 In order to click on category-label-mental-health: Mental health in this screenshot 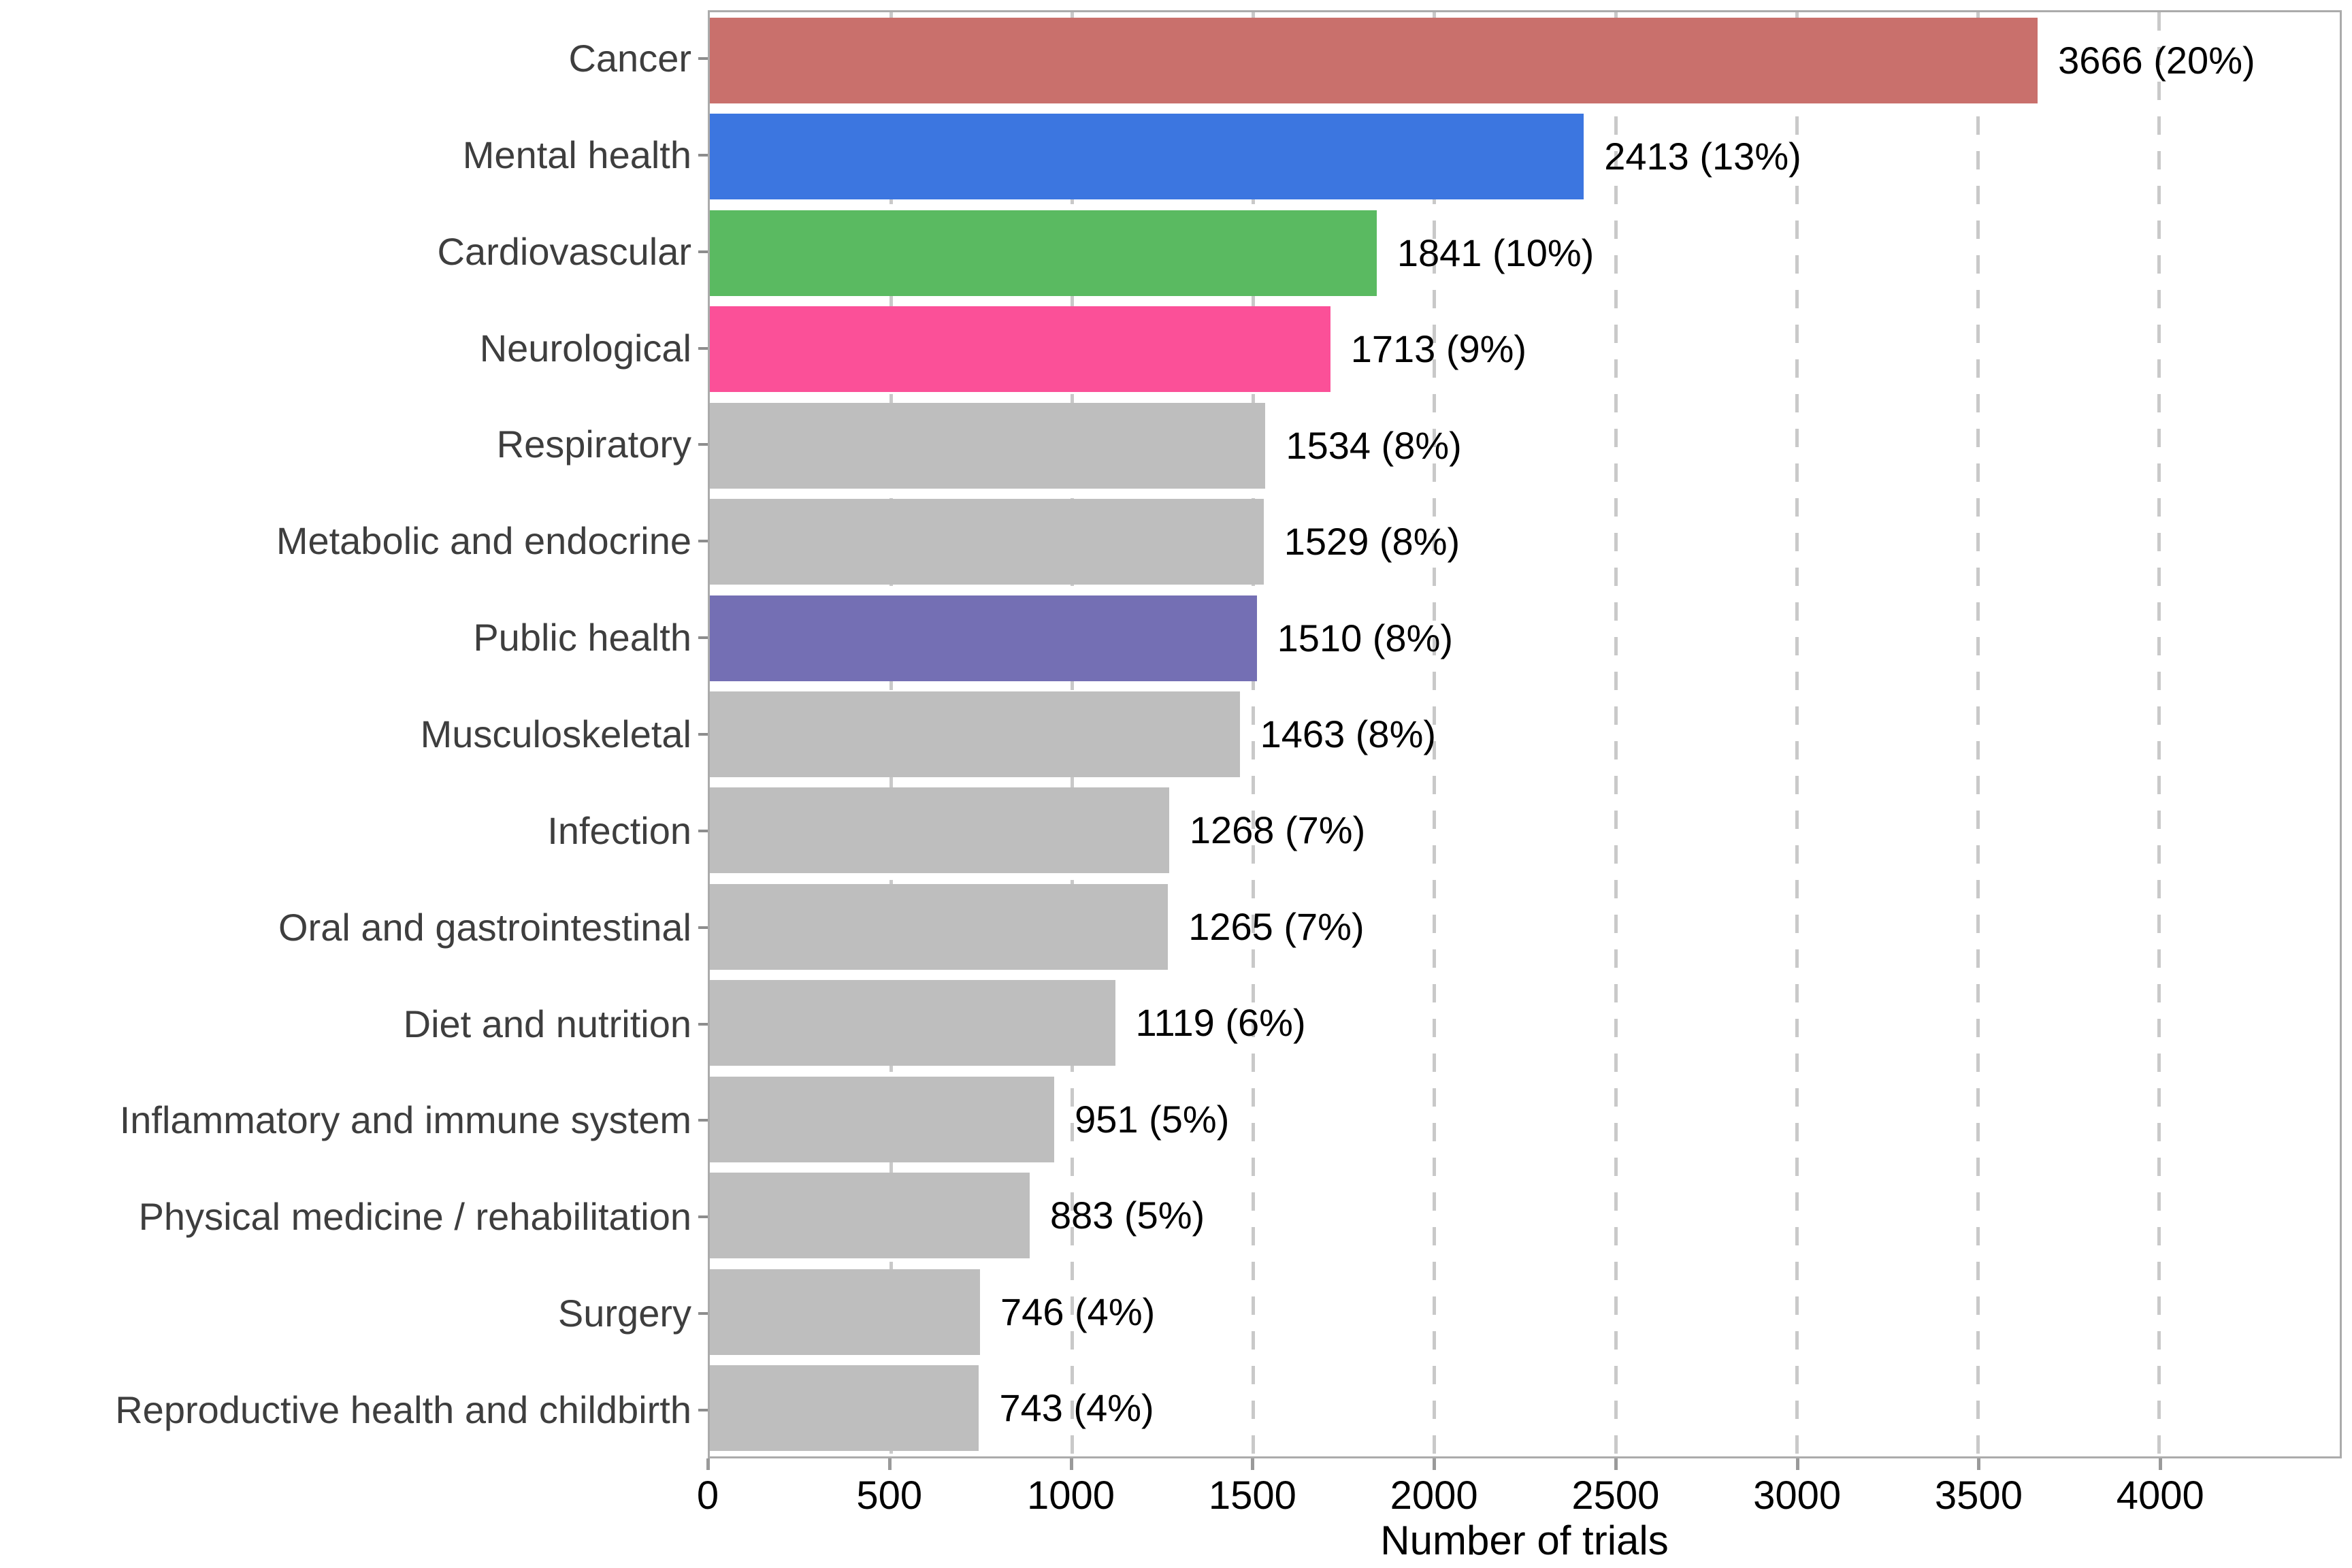, I will do `click(577, 155)`.